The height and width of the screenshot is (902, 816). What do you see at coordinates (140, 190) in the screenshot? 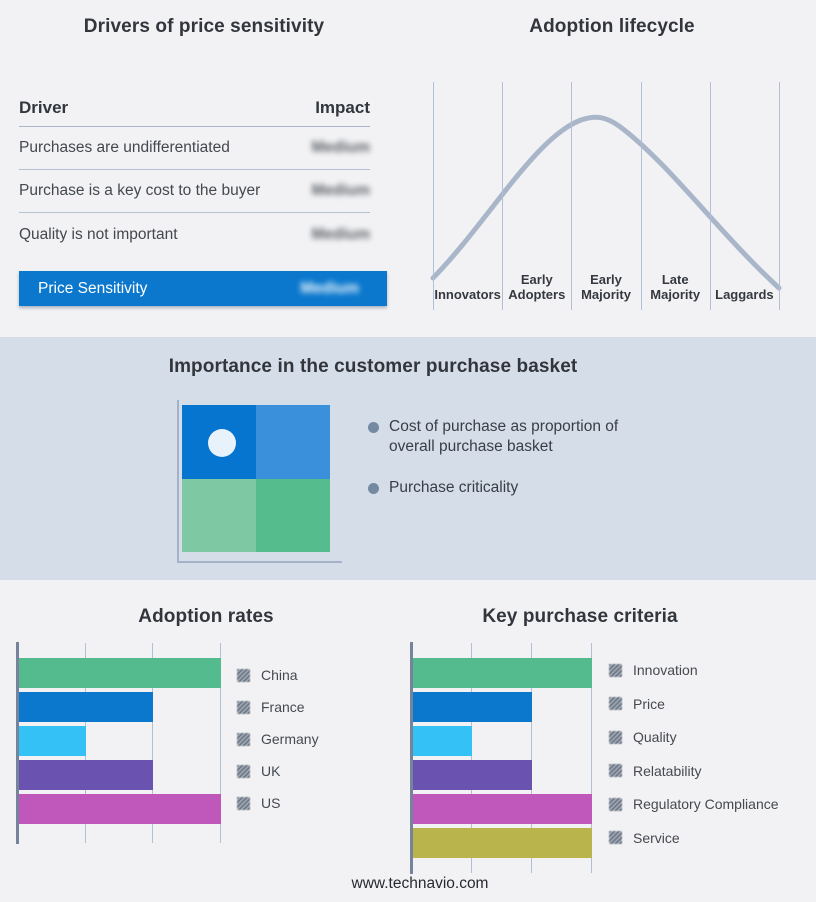
I see `driver-cell: Purchase is a key cost to the buyer` at bounding box center [140, 190].